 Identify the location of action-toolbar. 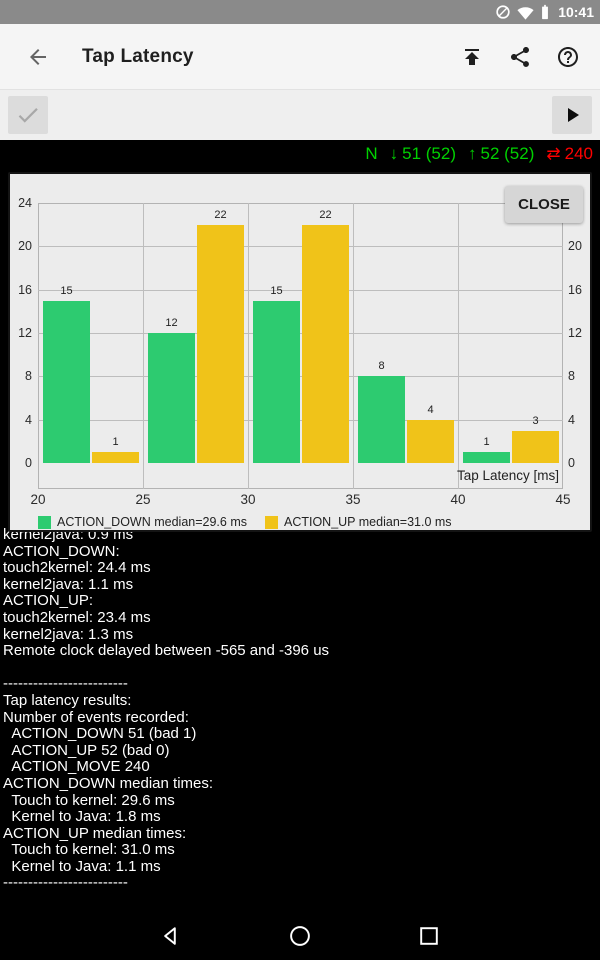
(300, 115).